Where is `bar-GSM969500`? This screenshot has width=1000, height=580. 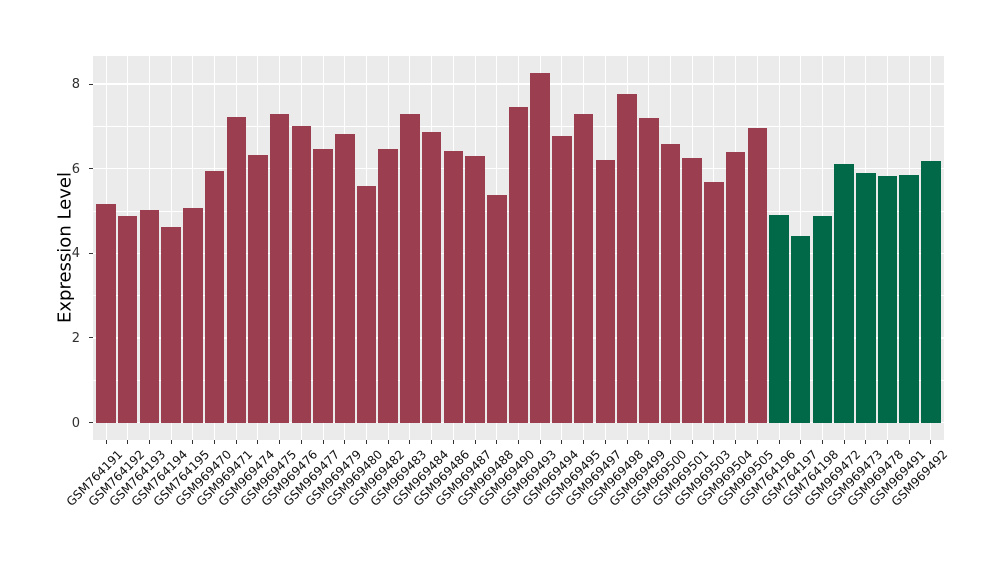 bar-GSM969500 is located at coordinates (670, 283).